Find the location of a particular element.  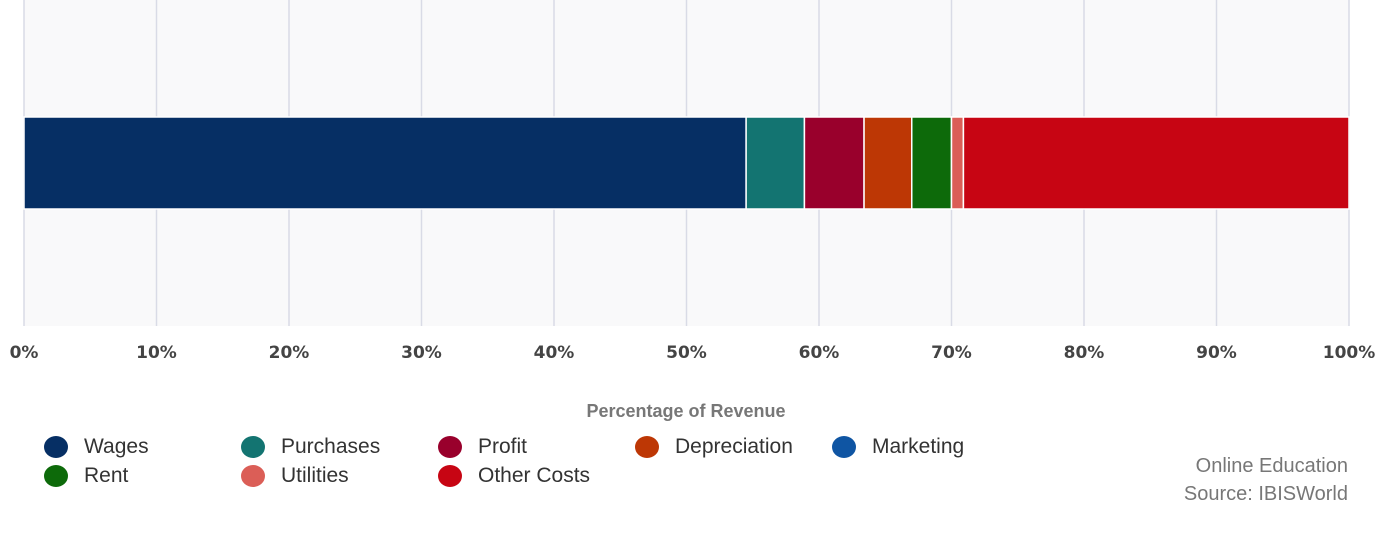

legend-label: Rent is located at coordinates (106, 475).